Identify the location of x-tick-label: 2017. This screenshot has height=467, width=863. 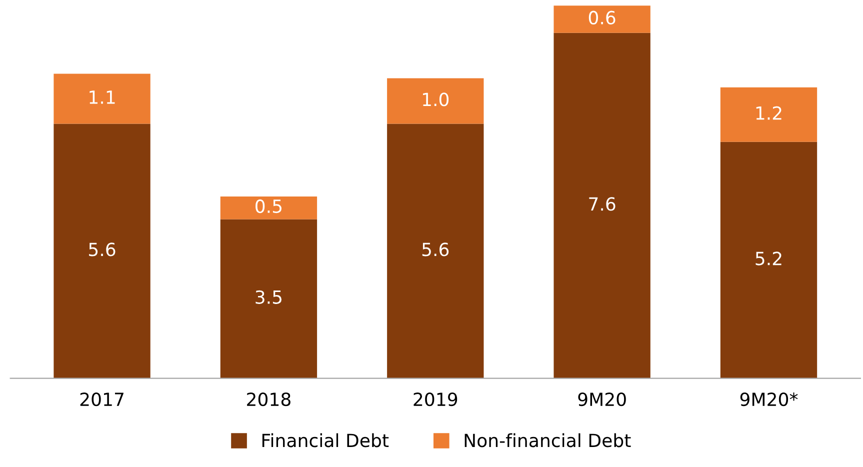
(102, 399).